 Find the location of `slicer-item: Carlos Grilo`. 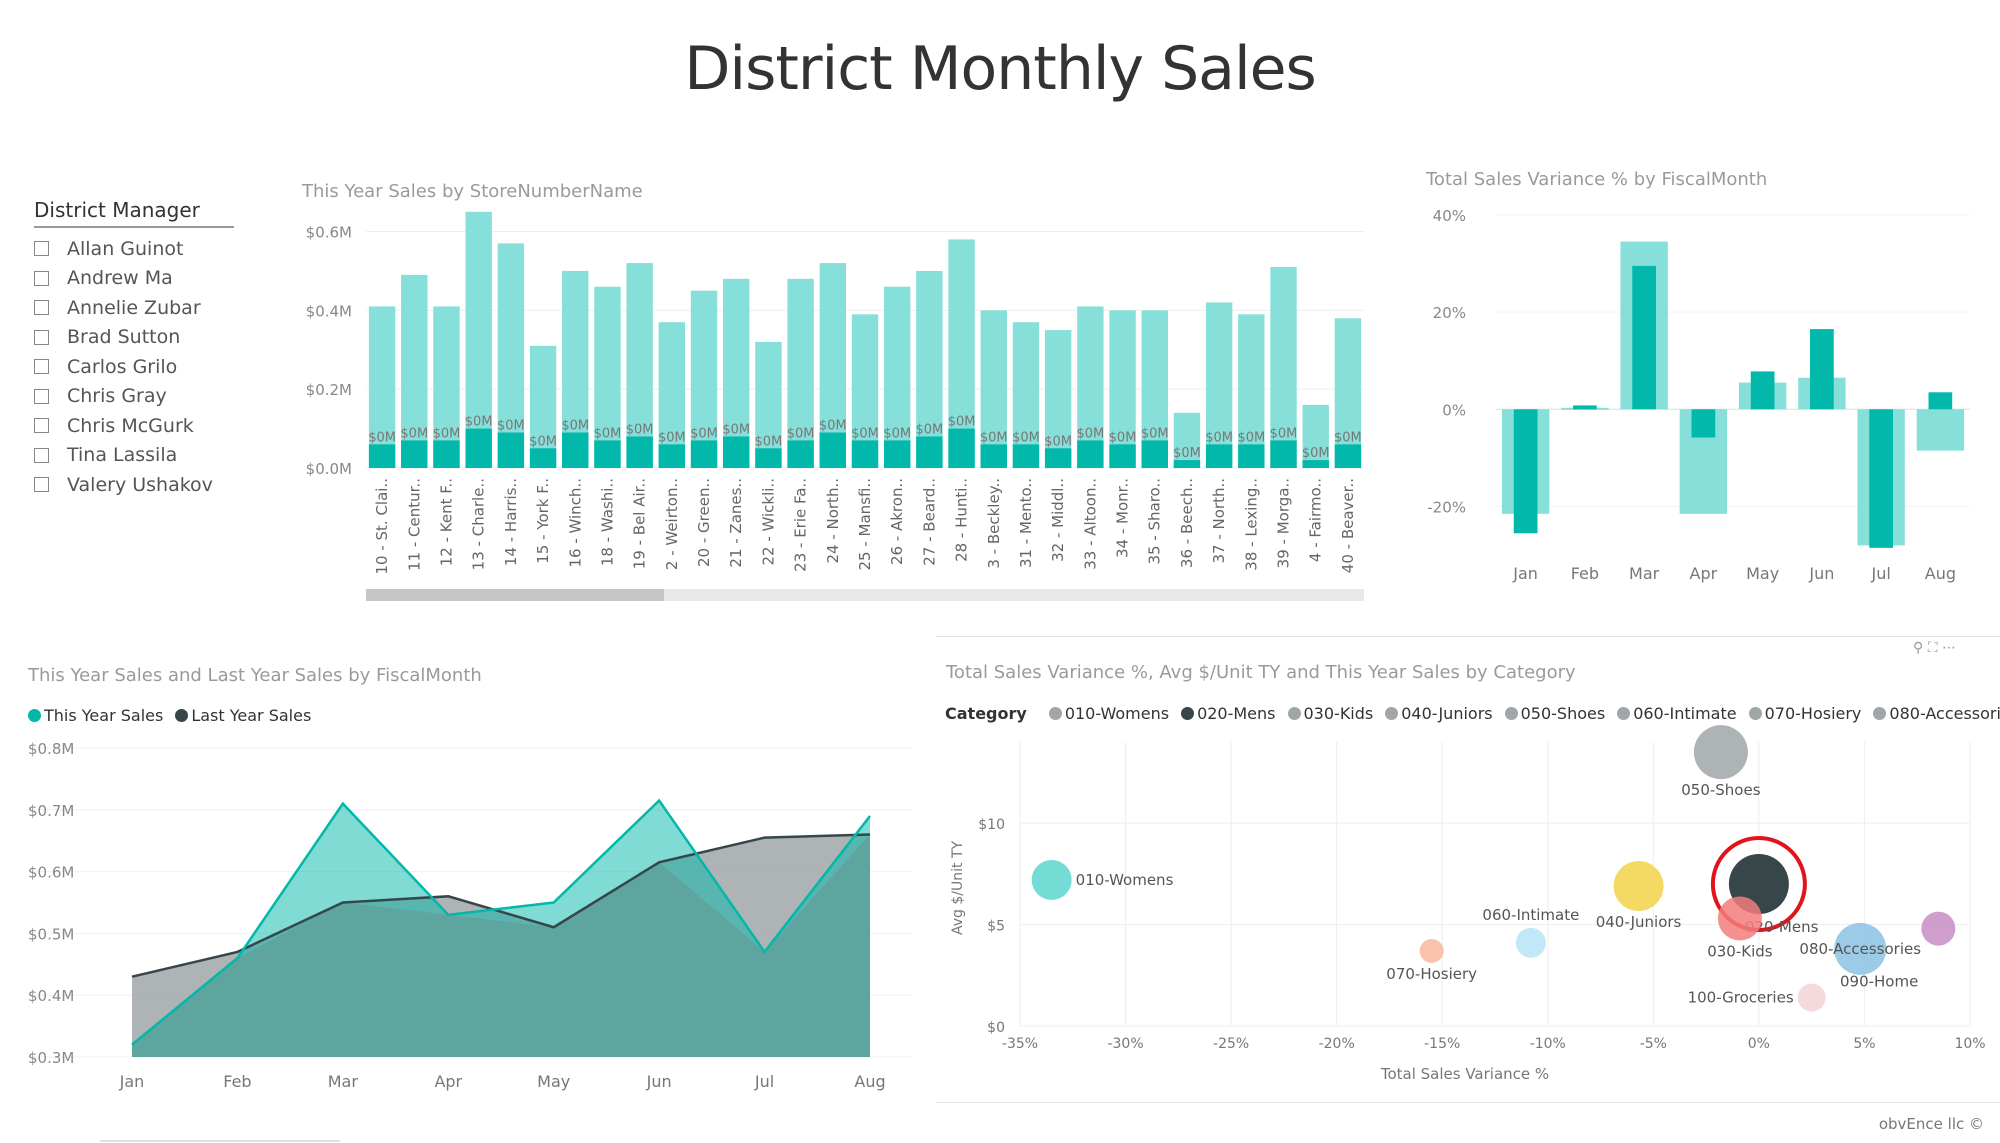

slicer-item: Carlos Grilo is located at coordinates (134, 367).